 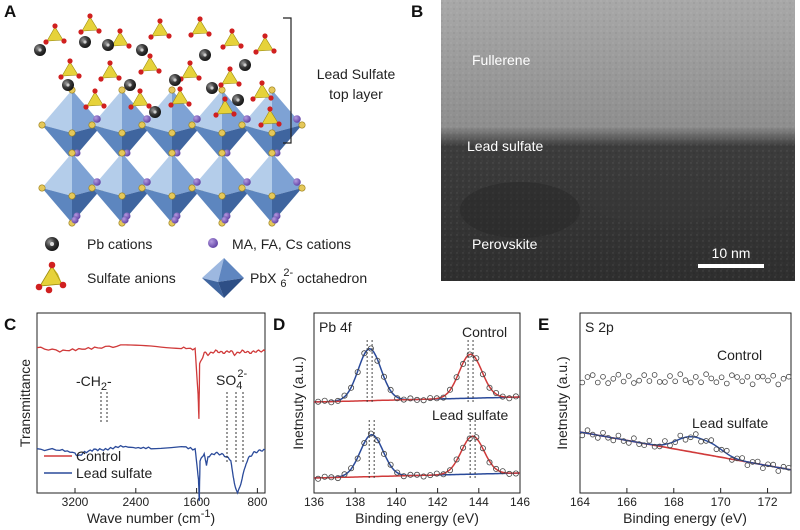 What do you see at coordinates (739, 355) in the screenshot?
I see `panel-e-control-label: Control` at bounding box center [739, 355].